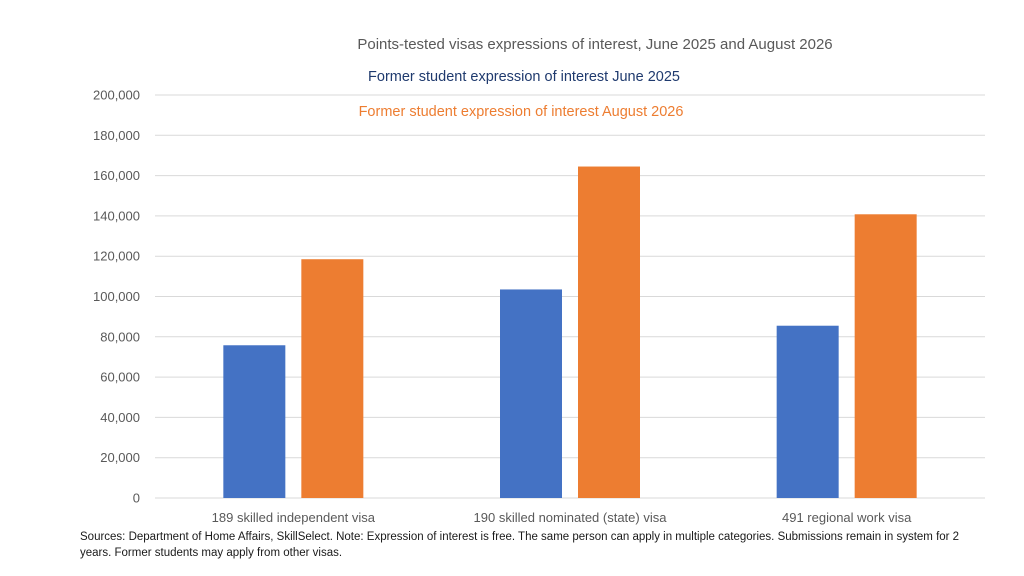  Describe the element at coordinates (120, 336) in the screenshot. I see `y-tick-label: 80,000` at that location.